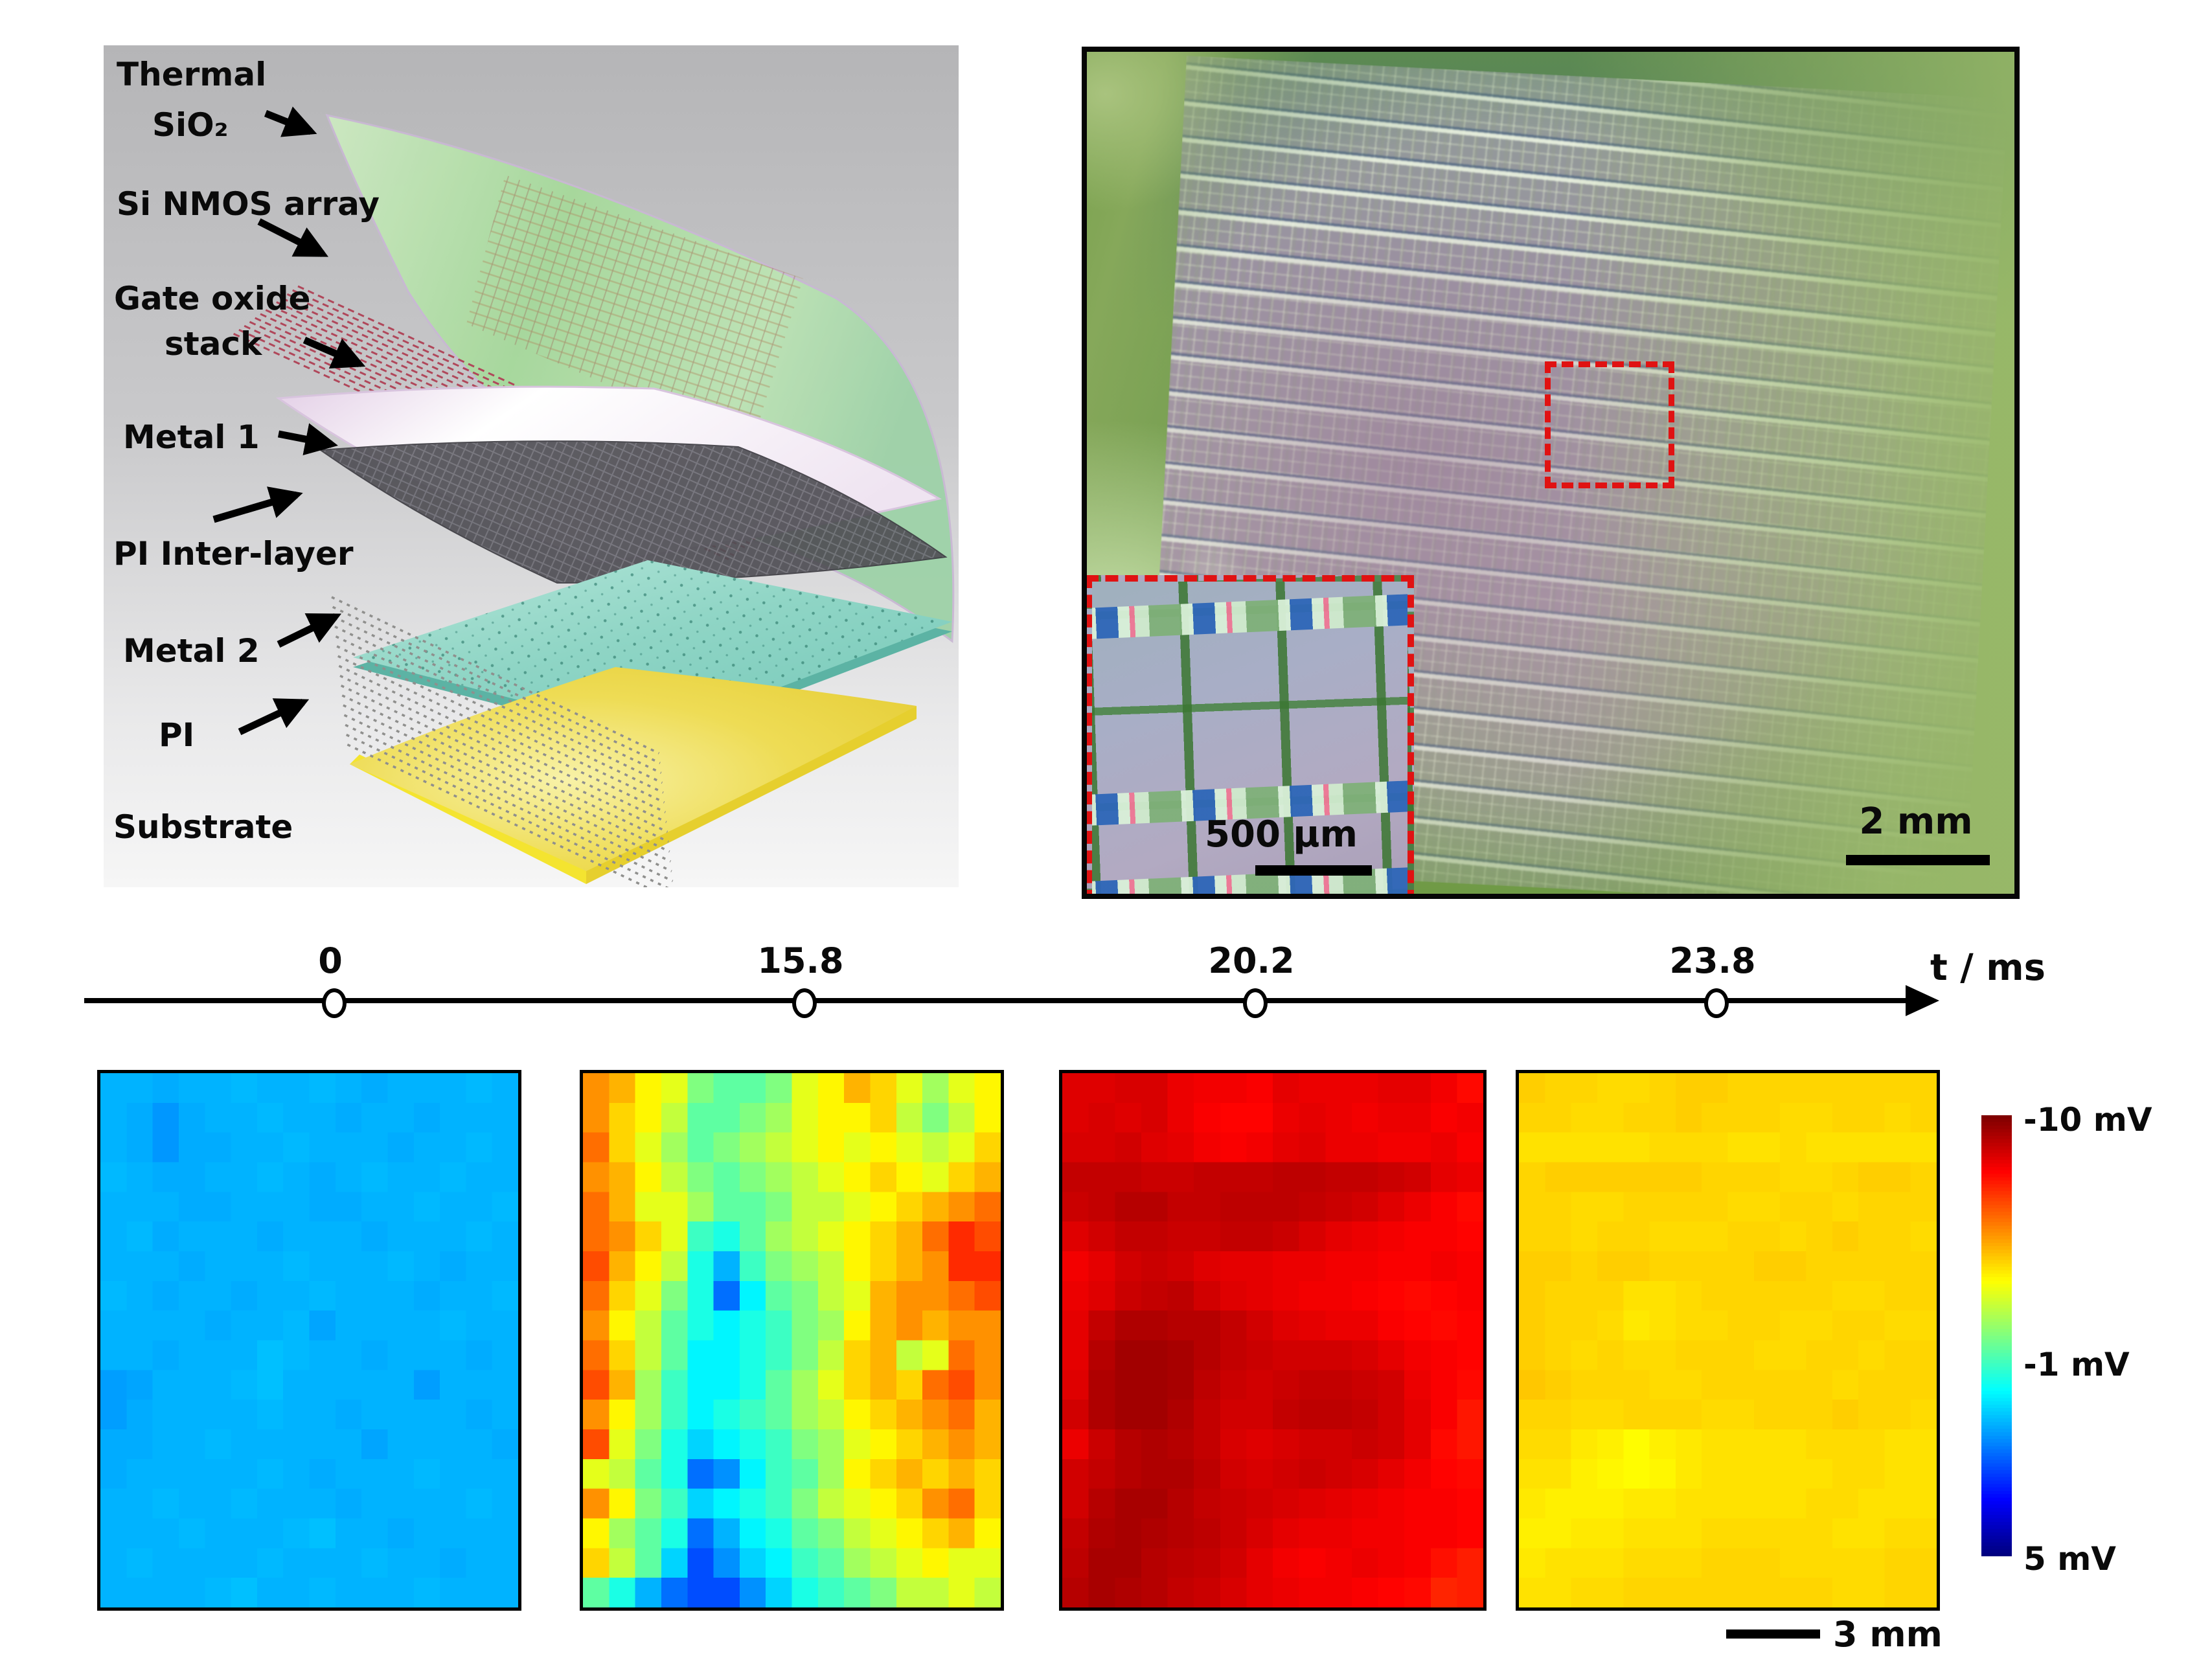  What do you see at coordinates (203, 827) in the screenshot?
I see `label-pi-substrate-line2: Substrate` at bounding box center [203, 827].